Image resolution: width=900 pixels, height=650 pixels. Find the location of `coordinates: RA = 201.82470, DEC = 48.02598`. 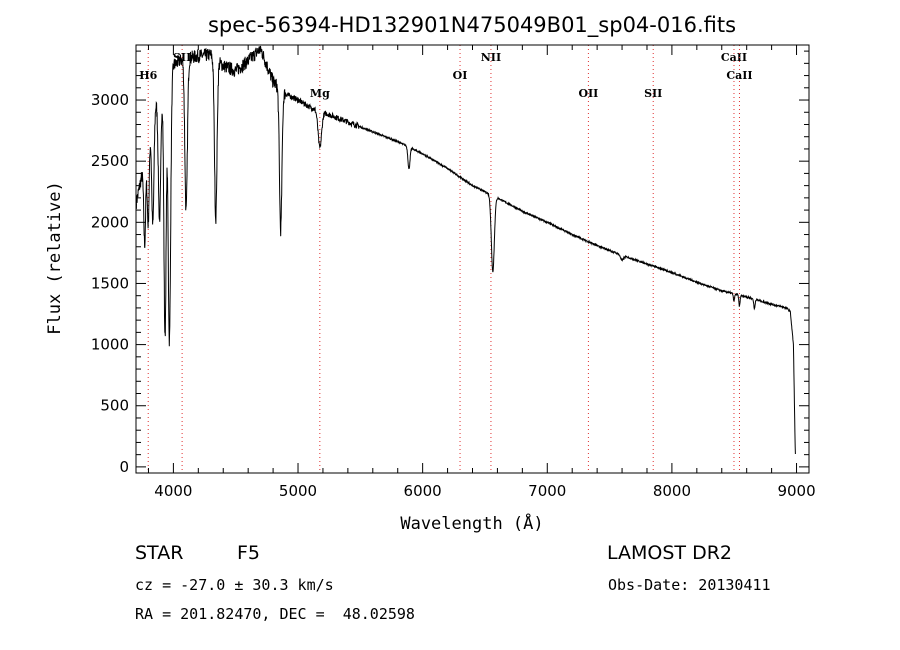

coordinates: RA = 201.82470, DEC = 48.02598 is located at coordinates (275, 614).